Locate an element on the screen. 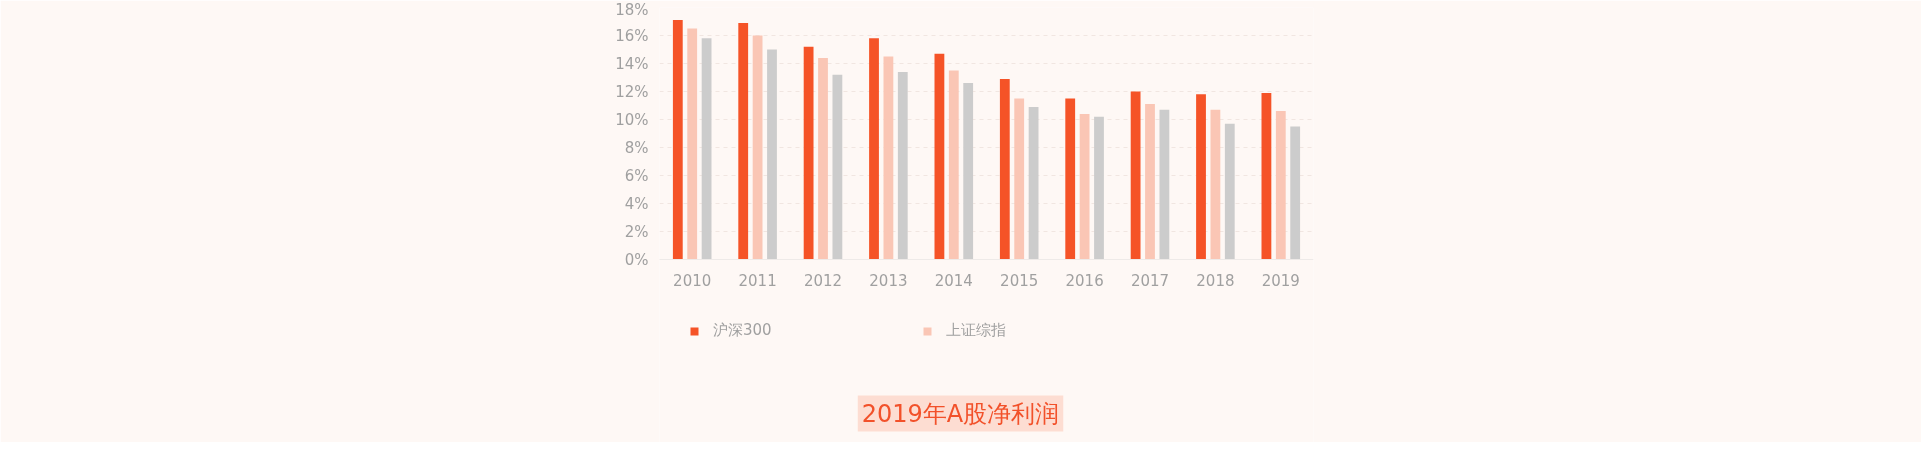  x-tick-label: 2016 is located at coordinates (1084, 280).